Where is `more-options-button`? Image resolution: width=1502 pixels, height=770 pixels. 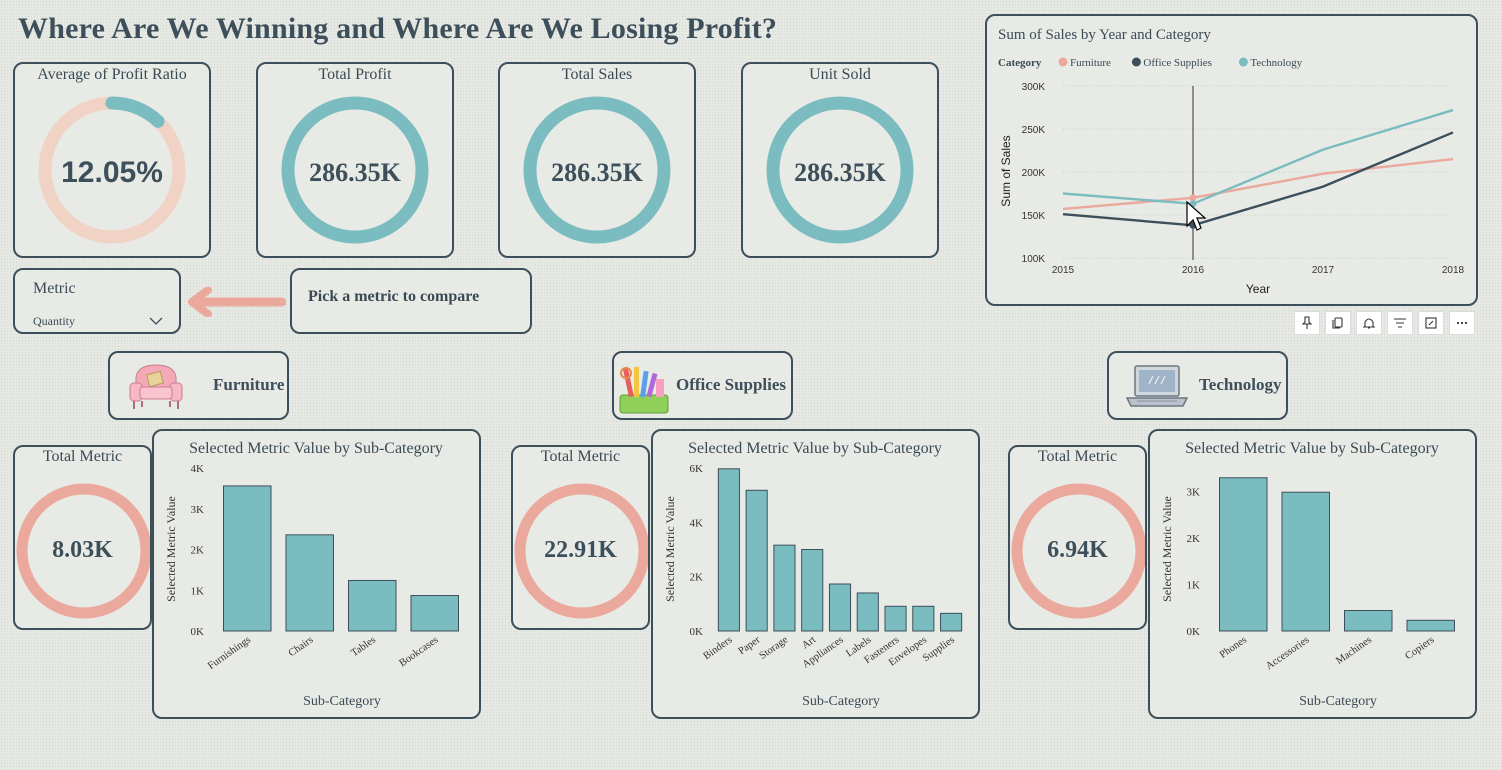
more-options-button is located at coordinates (1462, 323).